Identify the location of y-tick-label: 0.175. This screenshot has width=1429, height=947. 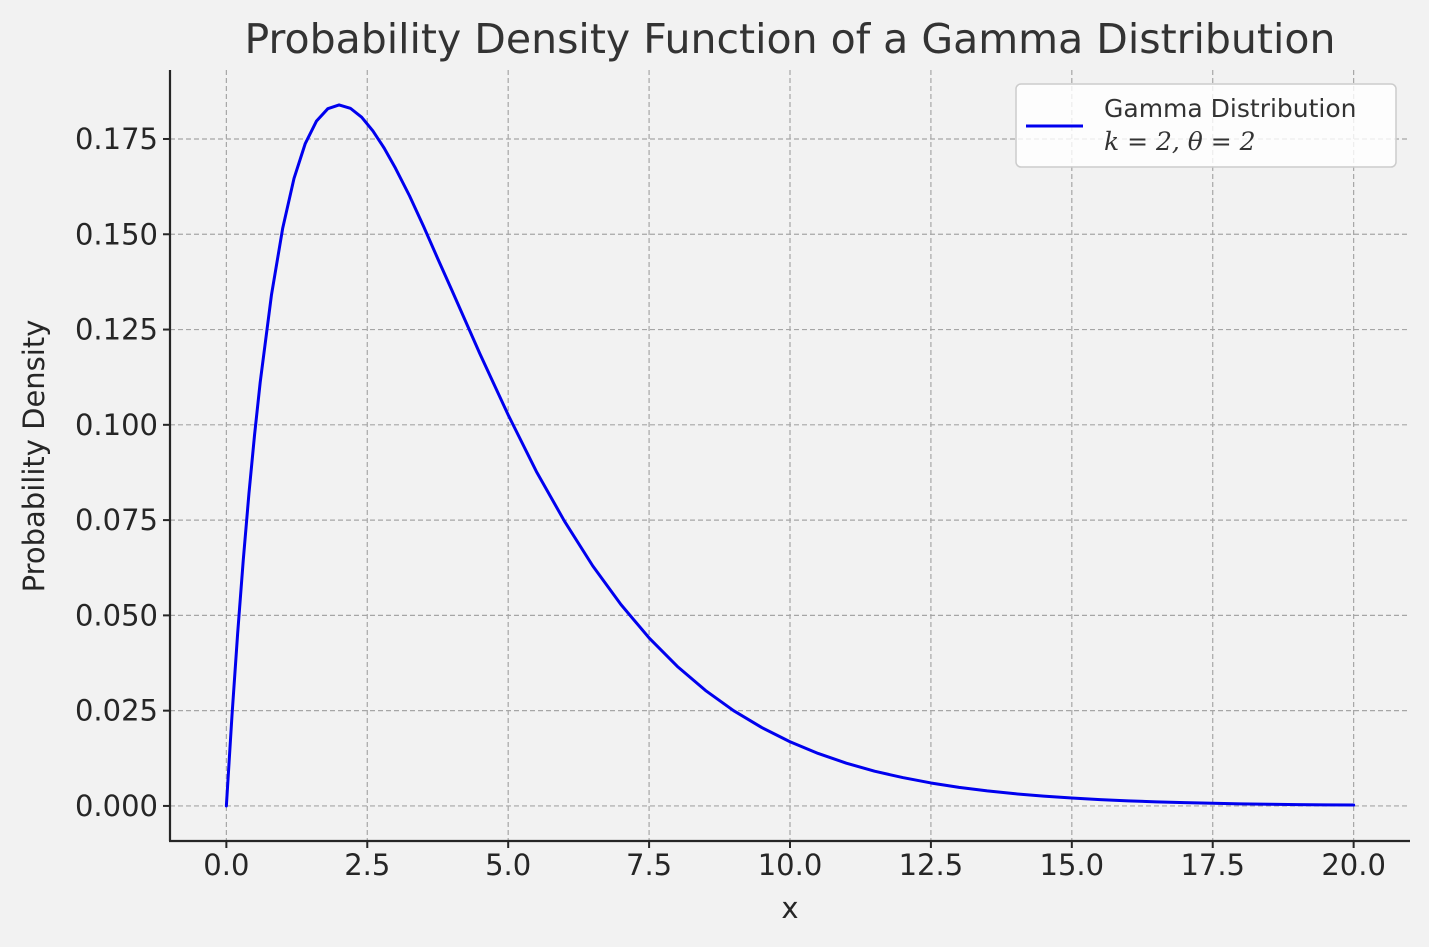
(116, 139).